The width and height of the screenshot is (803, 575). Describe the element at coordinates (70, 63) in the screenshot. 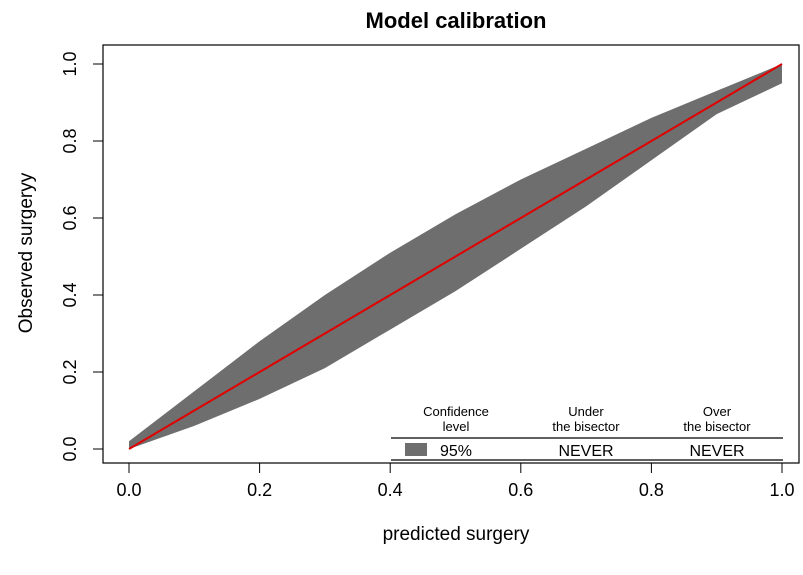

I see `y-tick-label: 1.0` at that location.